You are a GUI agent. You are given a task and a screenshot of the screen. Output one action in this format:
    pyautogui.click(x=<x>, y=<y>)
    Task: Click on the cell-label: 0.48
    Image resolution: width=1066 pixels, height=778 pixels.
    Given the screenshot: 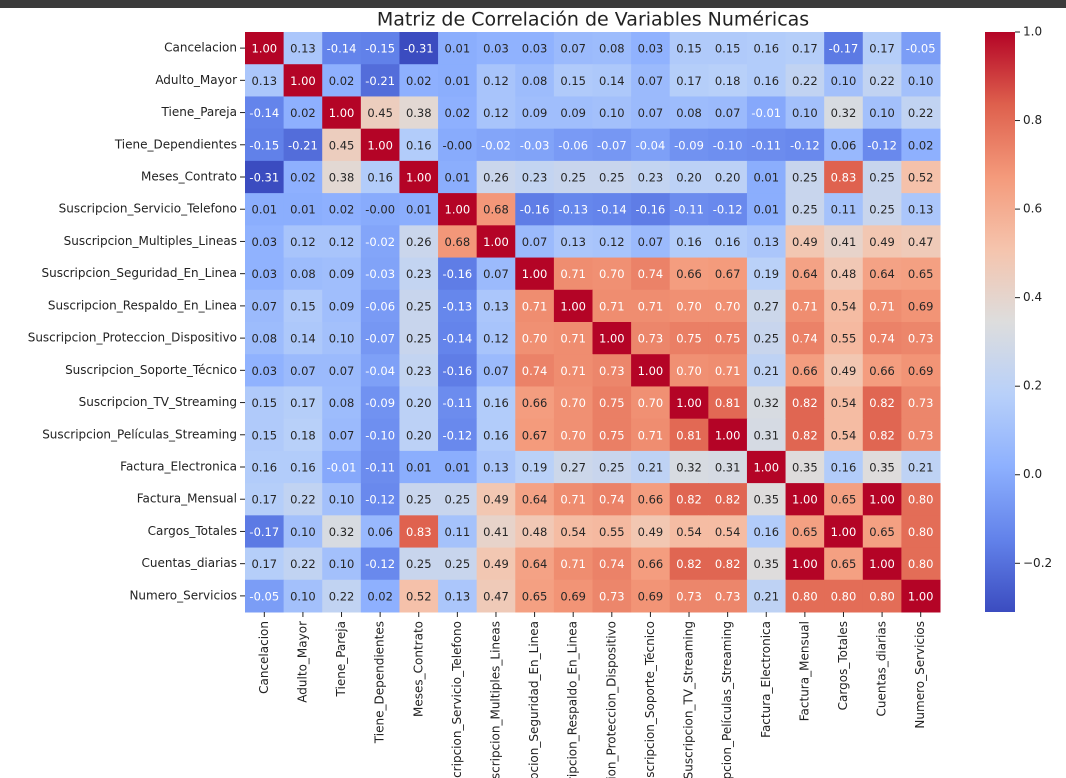 What is the action you would take?
    pyautogui.click(x=535, y=532)
    